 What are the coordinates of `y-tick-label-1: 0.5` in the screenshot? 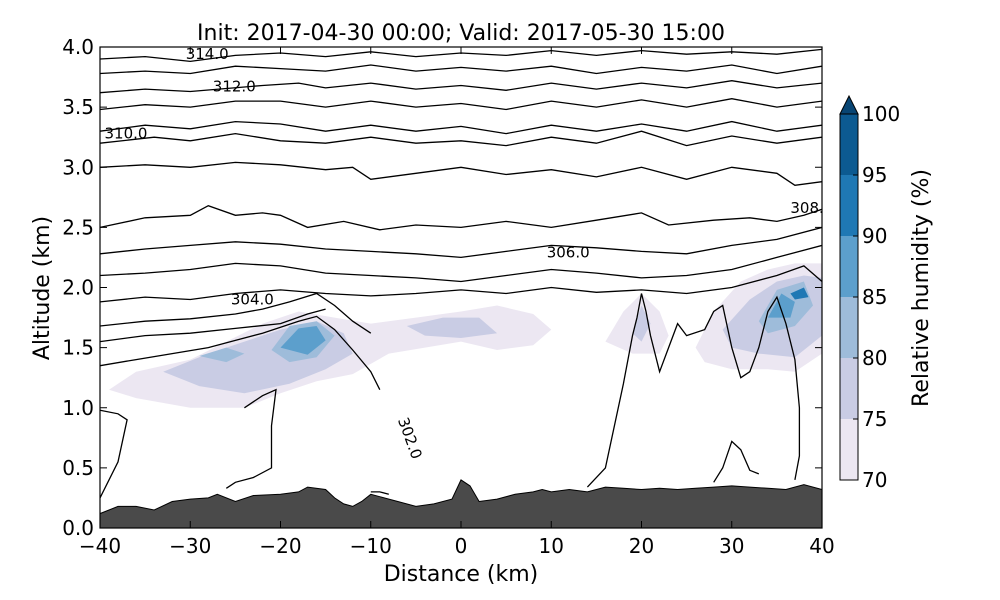 It's located at (78, 468).